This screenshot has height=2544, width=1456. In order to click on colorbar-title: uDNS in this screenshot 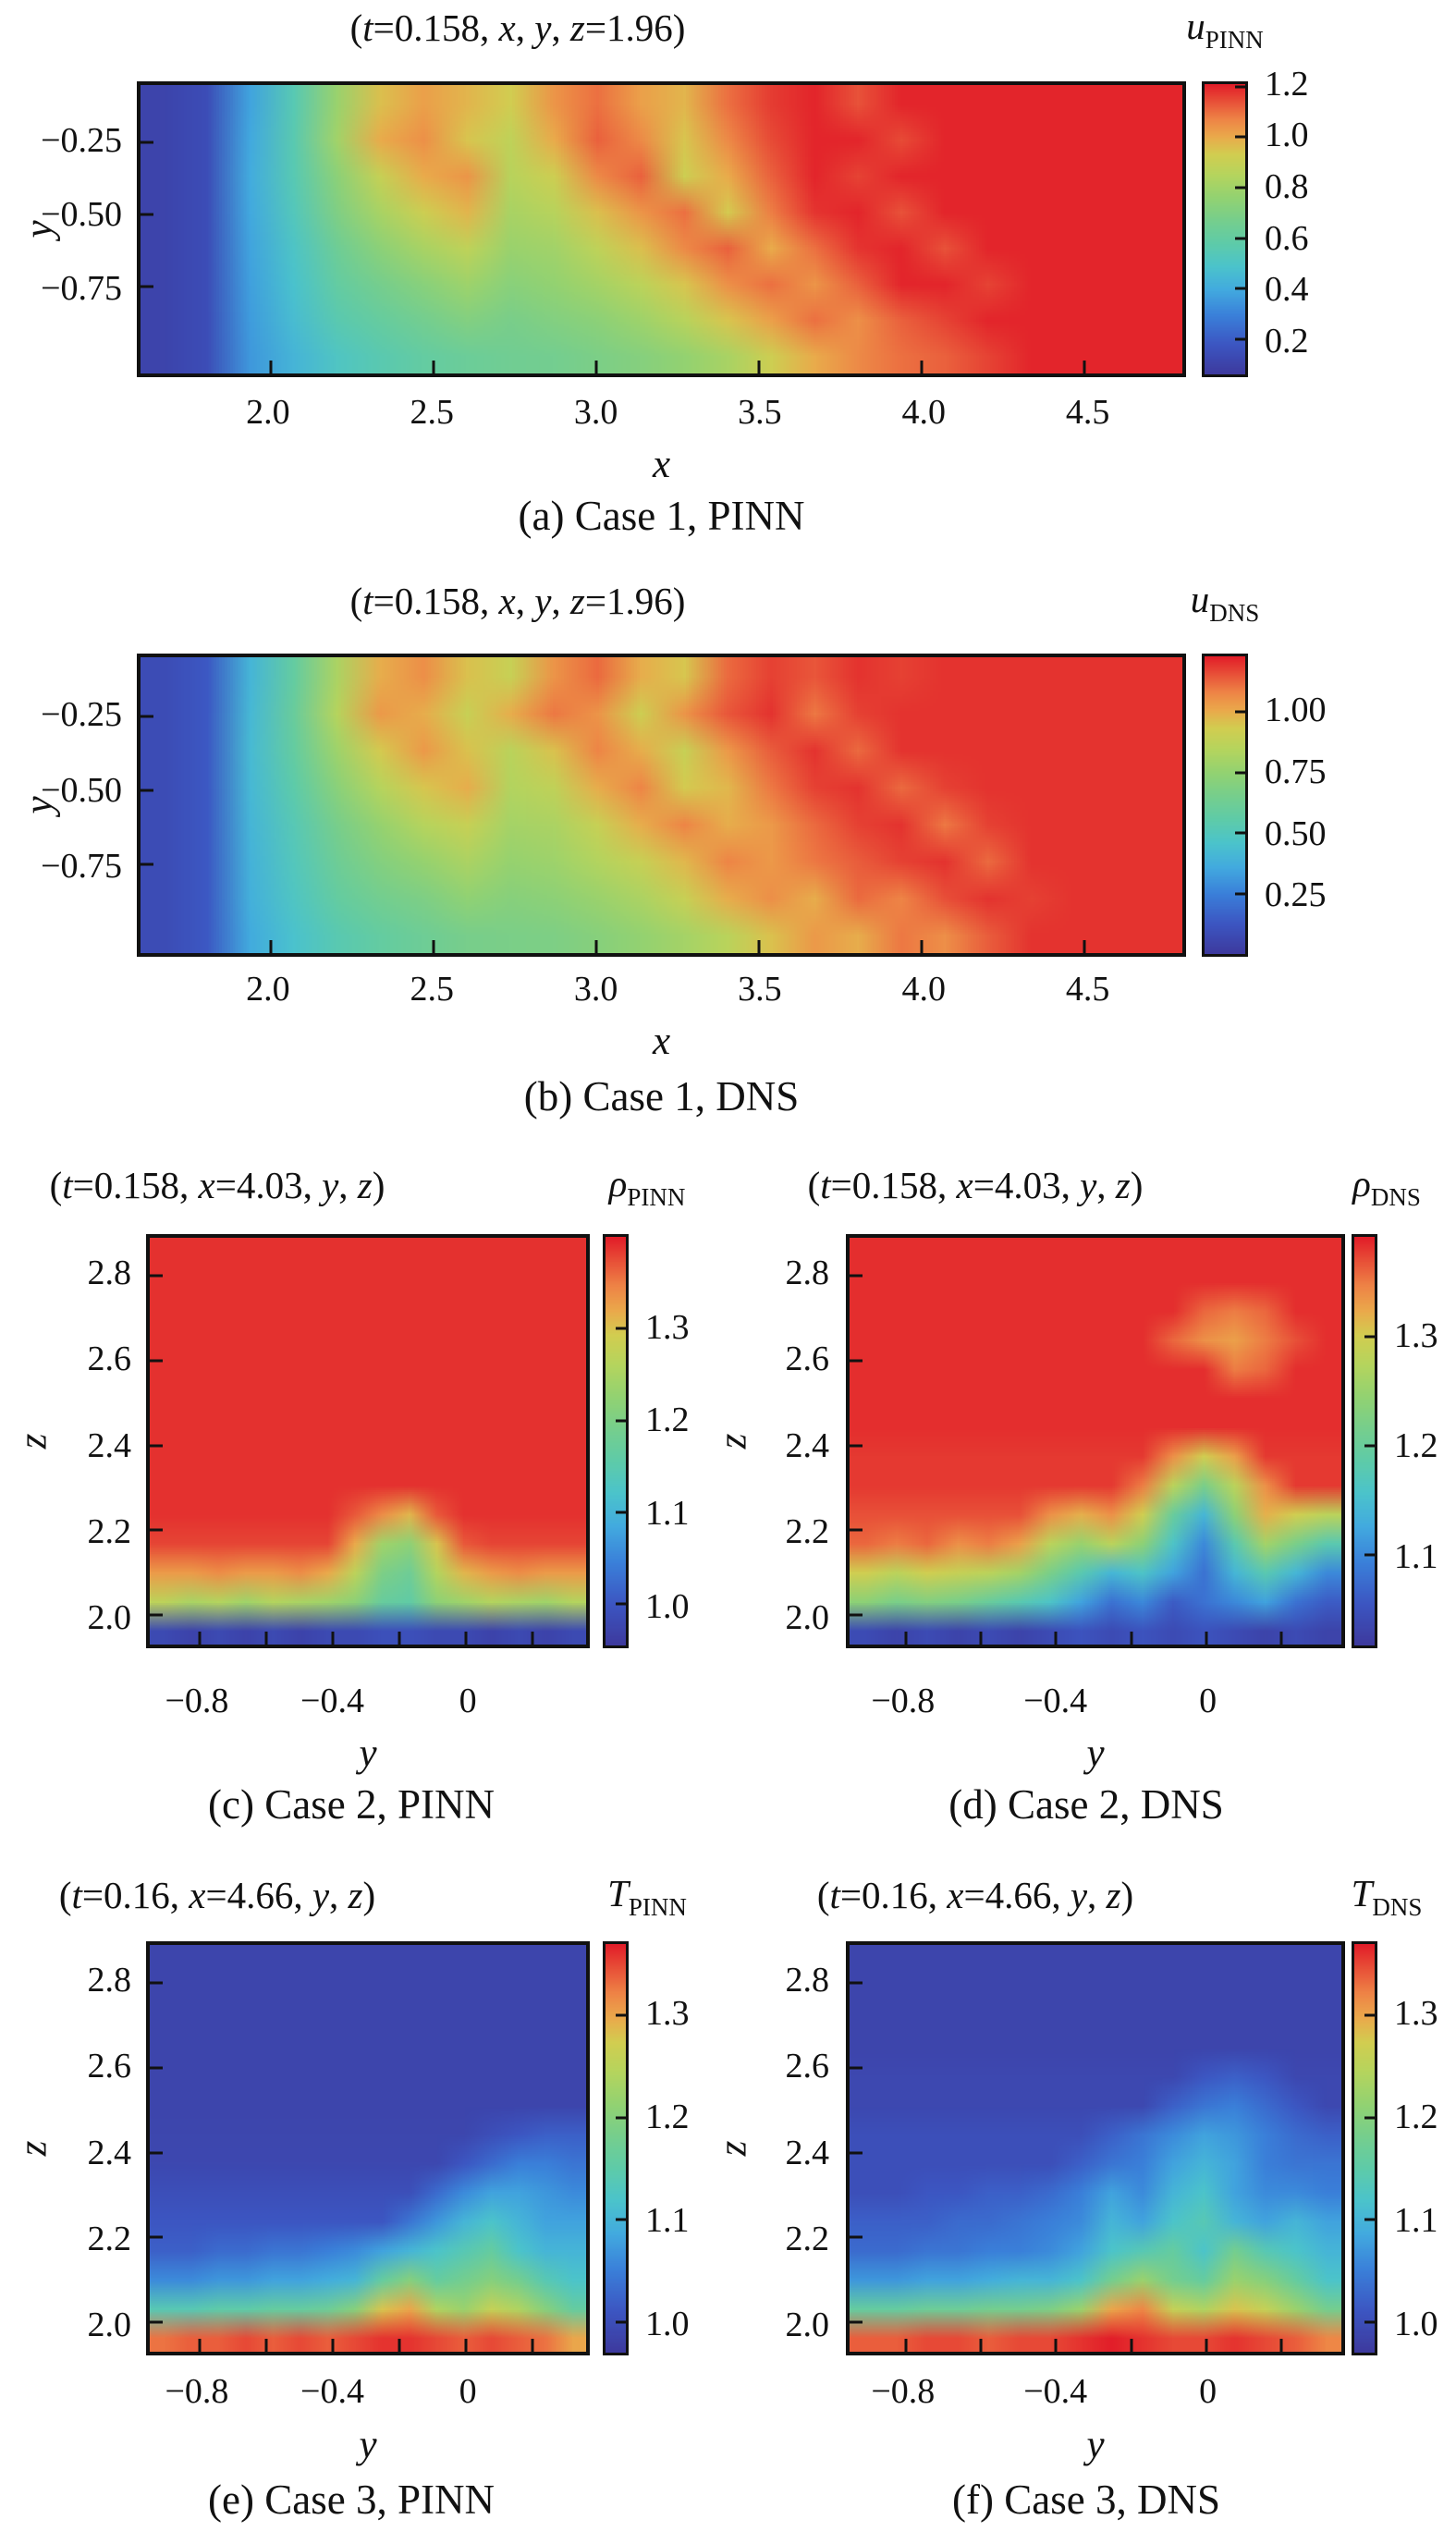, I will do `click(1225, 602)`.